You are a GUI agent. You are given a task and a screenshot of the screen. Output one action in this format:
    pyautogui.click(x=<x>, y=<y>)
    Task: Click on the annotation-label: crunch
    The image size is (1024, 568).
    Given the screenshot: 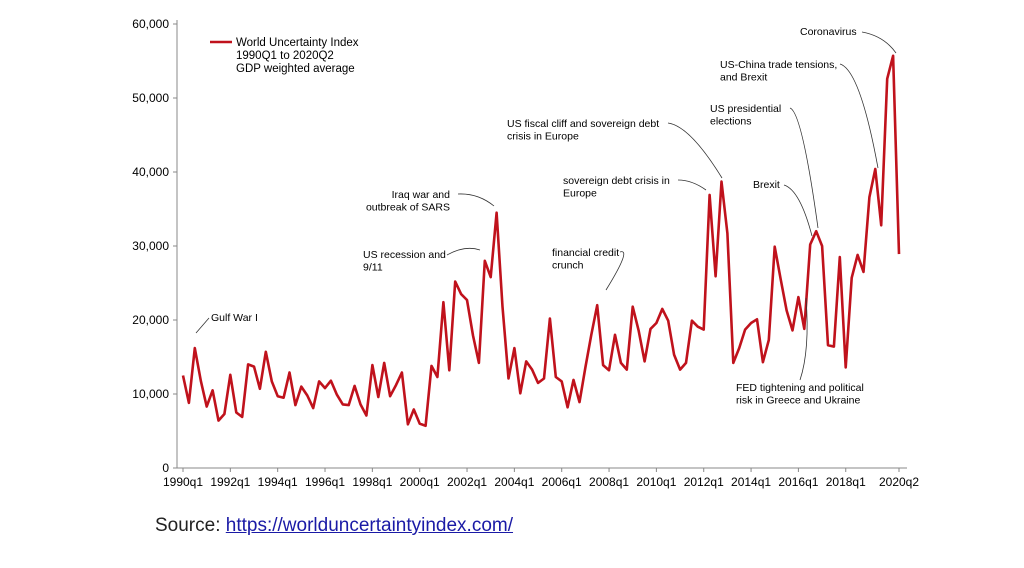 What is the action you would take?
    pyautogui.click(x=568, y=266)
    